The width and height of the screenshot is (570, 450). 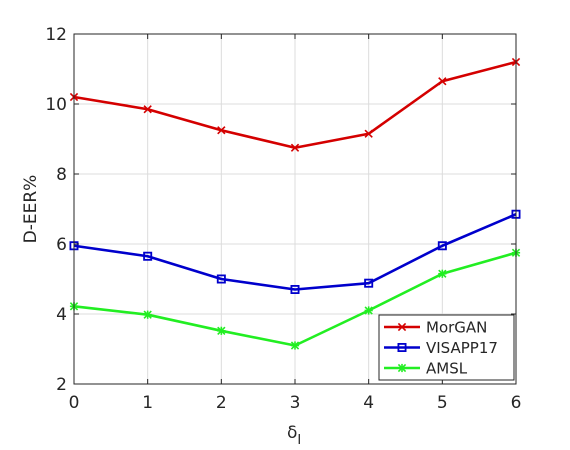 What do you see at coordinates (292, 433) in the screenshot?
I see `x-axis-label-symbol: δ` at bounding box center [292, 433].